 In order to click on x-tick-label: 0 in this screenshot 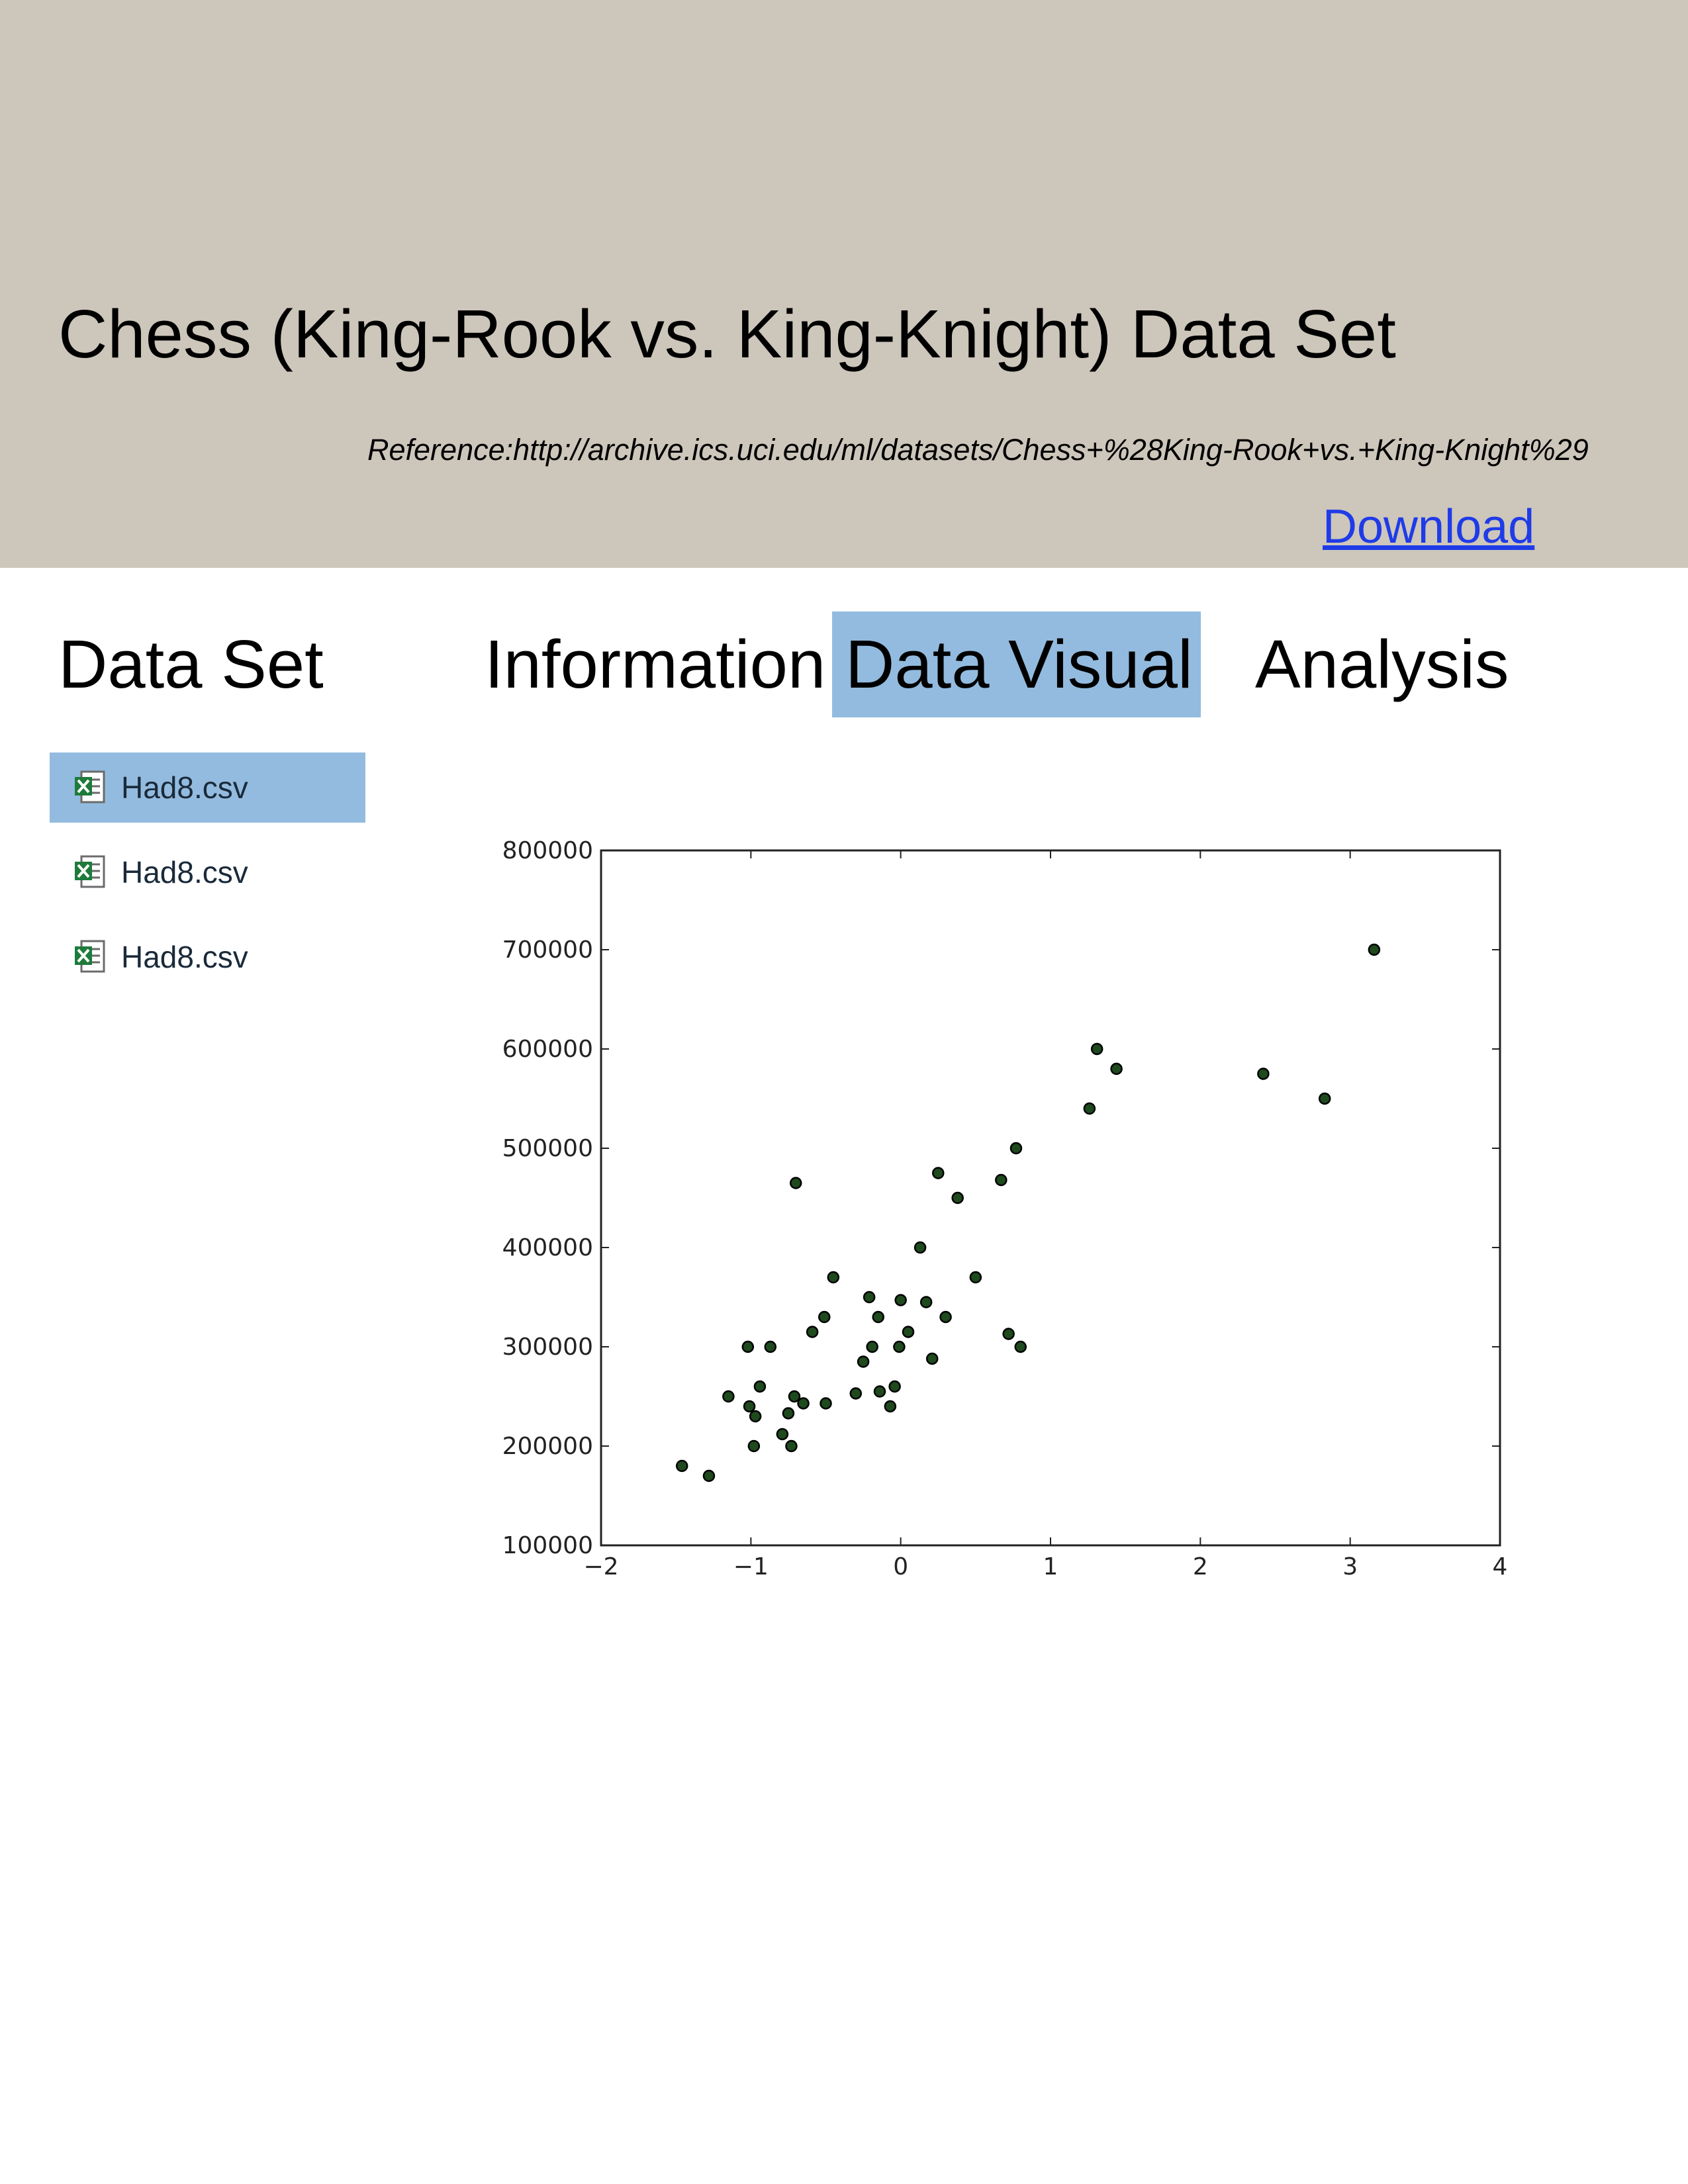, I will do `click(900, 1567)`.